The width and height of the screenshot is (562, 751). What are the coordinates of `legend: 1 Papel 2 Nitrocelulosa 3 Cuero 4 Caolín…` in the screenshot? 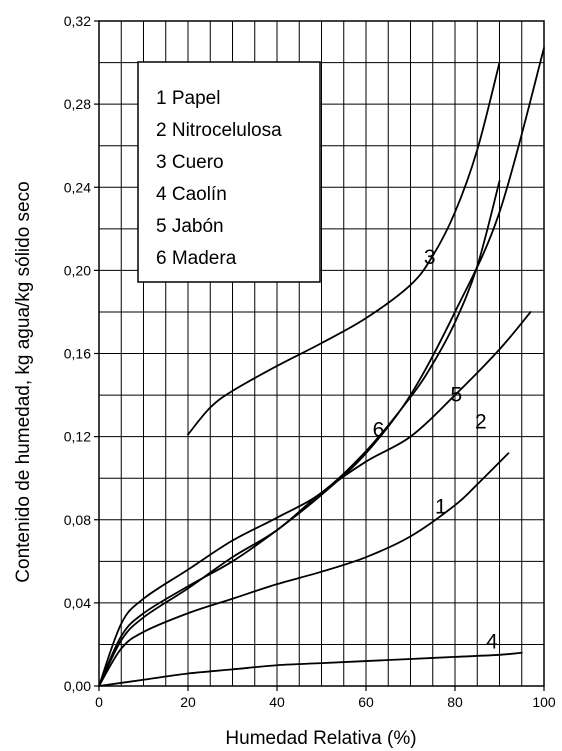 It's located at (229, 172).